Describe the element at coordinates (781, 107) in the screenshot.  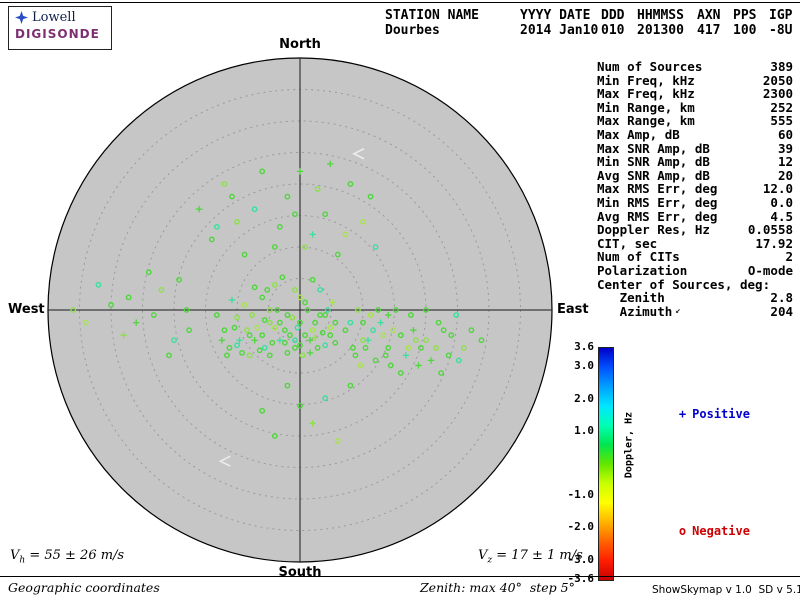
I see `param-value: 252` at that location.